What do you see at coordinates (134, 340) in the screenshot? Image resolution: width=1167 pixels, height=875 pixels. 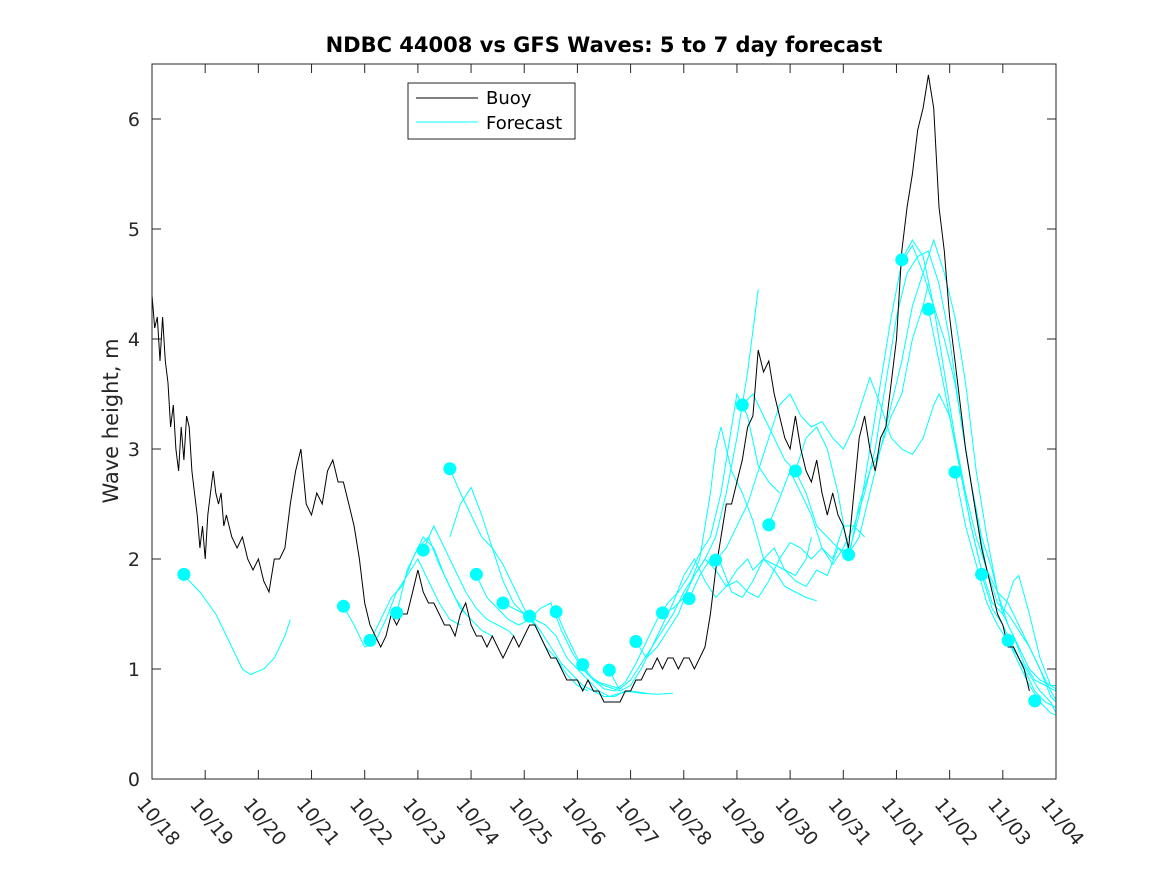 I see `y-tick-label: 4` at bounding box center [134, 340].